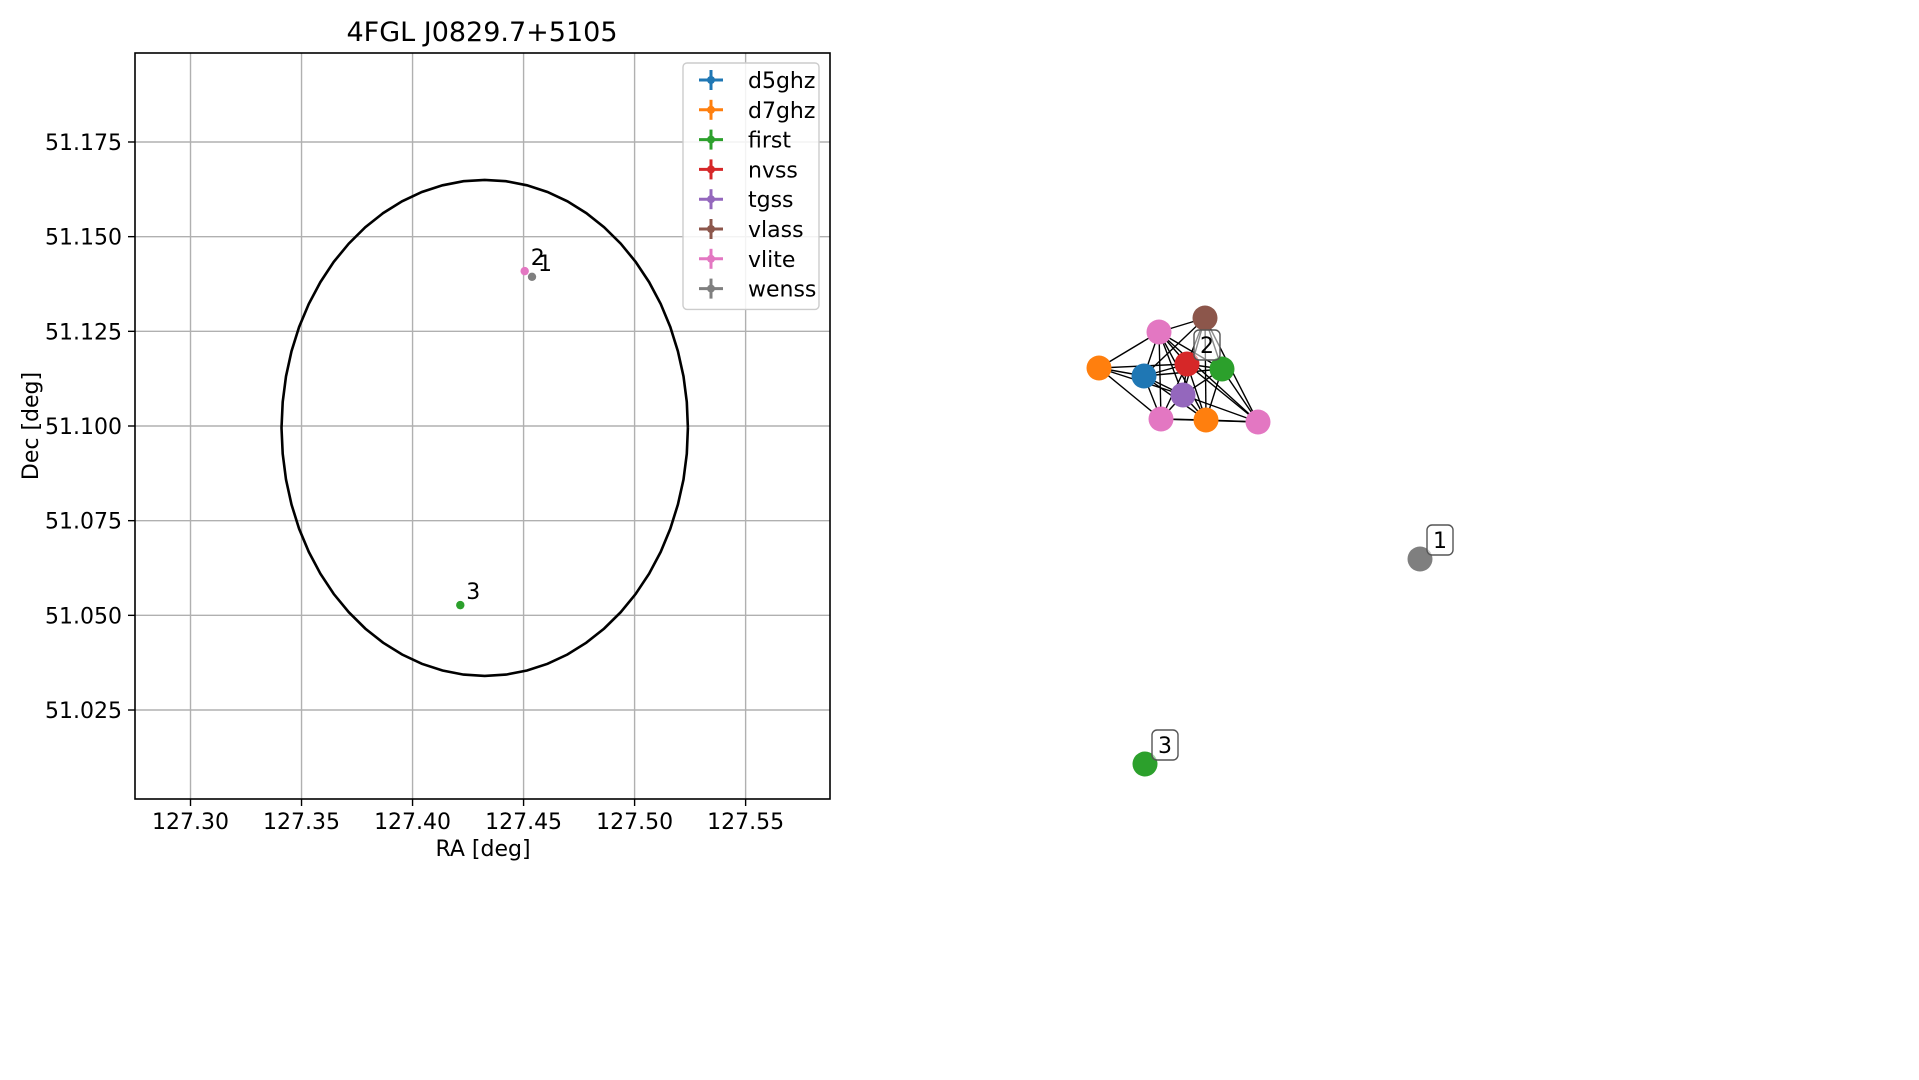 The height and width of the screenshot is (1080, 1919). I want to click on x-tick-label: 127.30, so click(190, 822).